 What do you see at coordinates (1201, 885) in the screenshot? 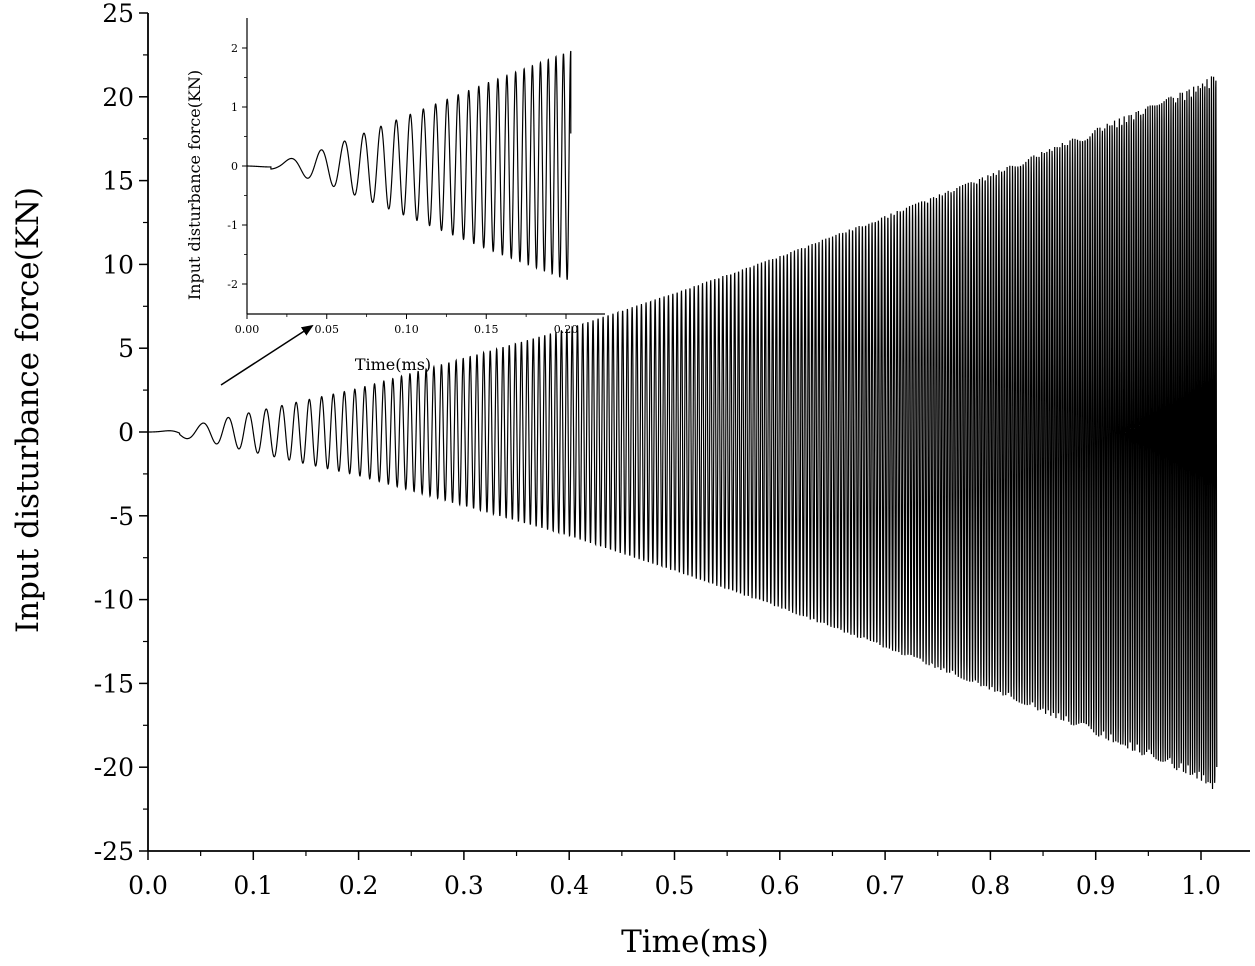
I see `main-x-tick-label: 1.0` at bounding box center [1201, 885].